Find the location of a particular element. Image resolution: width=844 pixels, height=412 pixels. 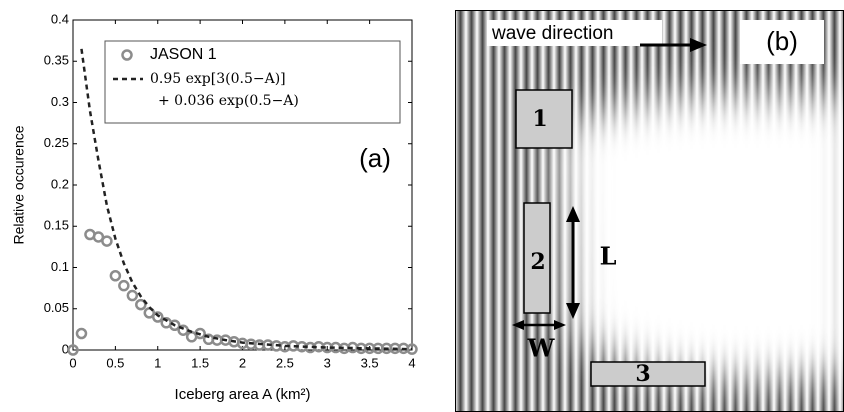

x-tick-label: 0.5 is located at coordinates (115, 362).